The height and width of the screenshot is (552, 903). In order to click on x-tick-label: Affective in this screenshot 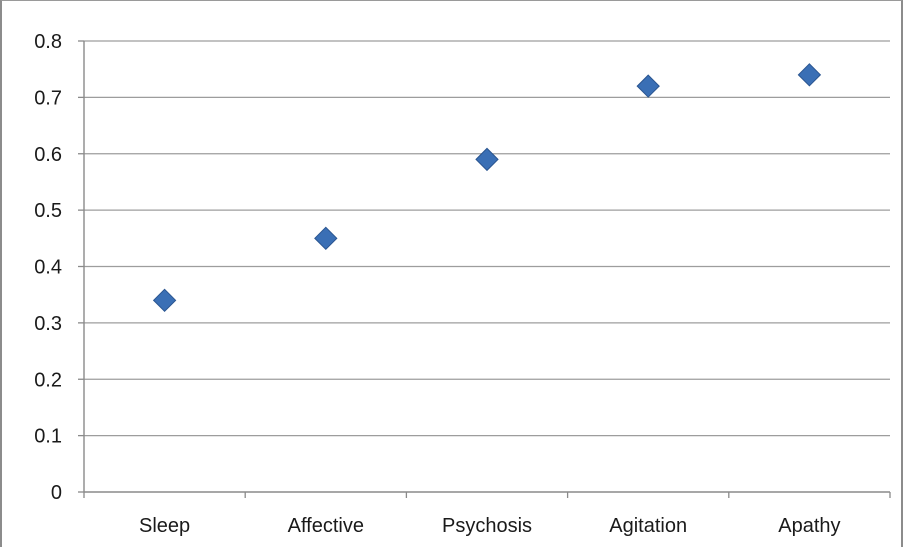, I will do `click(326, 526)`.